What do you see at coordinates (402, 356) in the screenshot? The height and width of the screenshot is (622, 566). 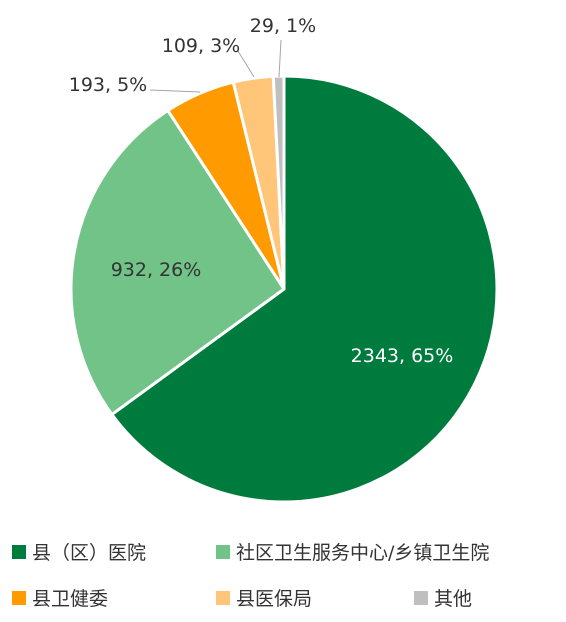 I see `slice-data-label-0: 2343, 65%` at bounding box center [402, 356].